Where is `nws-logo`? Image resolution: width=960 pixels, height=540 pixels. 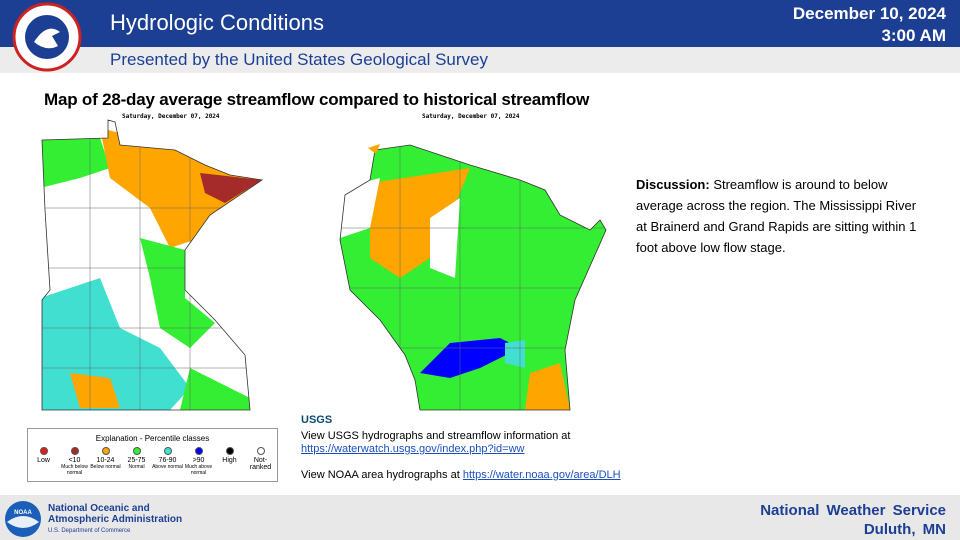 nws-logo is located at coordinates (47, 37).